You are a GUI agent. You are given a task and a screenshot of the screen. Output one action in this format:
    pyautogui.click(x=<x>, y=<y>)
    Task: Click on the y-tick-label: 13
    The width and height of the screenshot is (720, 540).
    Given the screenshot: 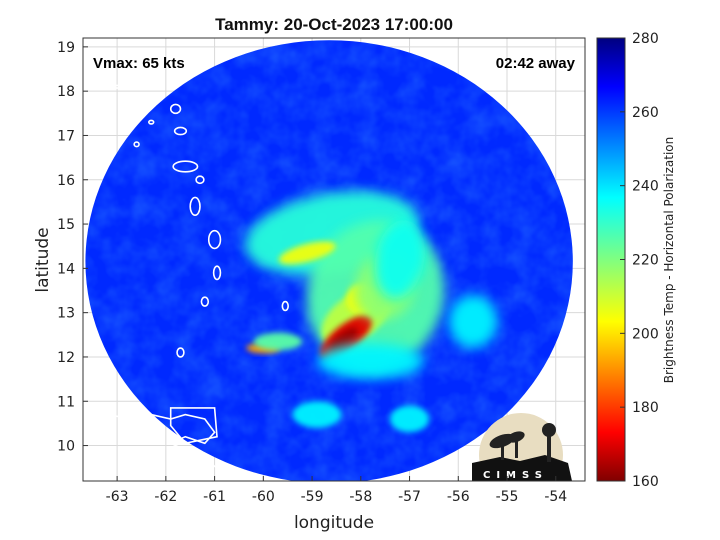 What is the action you would take?
    pyautogui.click(x=66, y=314)
    